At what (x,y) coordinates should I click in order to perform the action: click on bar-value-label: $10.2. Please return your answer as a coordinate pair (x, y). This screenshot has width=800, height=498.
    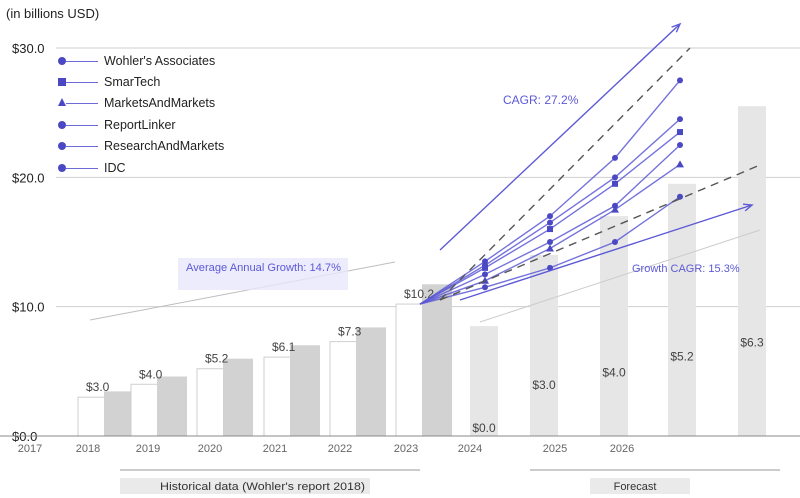
    Looking at the image, I should click on (419, 294).